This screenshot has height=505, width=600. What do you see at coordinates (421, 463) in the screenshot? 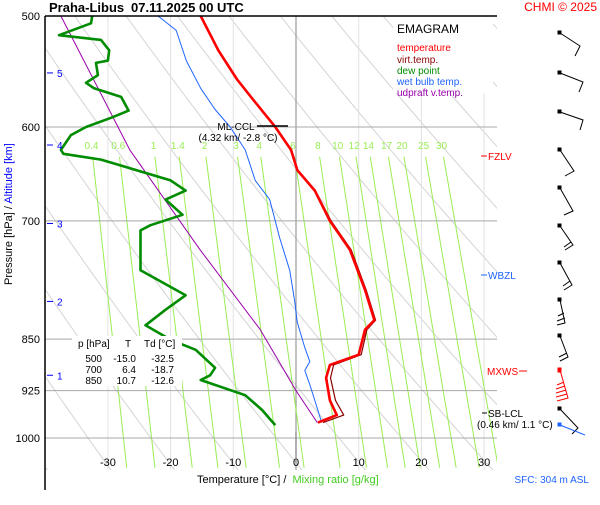
I see `temperature-tick-label: 20` at bounding box center [421, 463].